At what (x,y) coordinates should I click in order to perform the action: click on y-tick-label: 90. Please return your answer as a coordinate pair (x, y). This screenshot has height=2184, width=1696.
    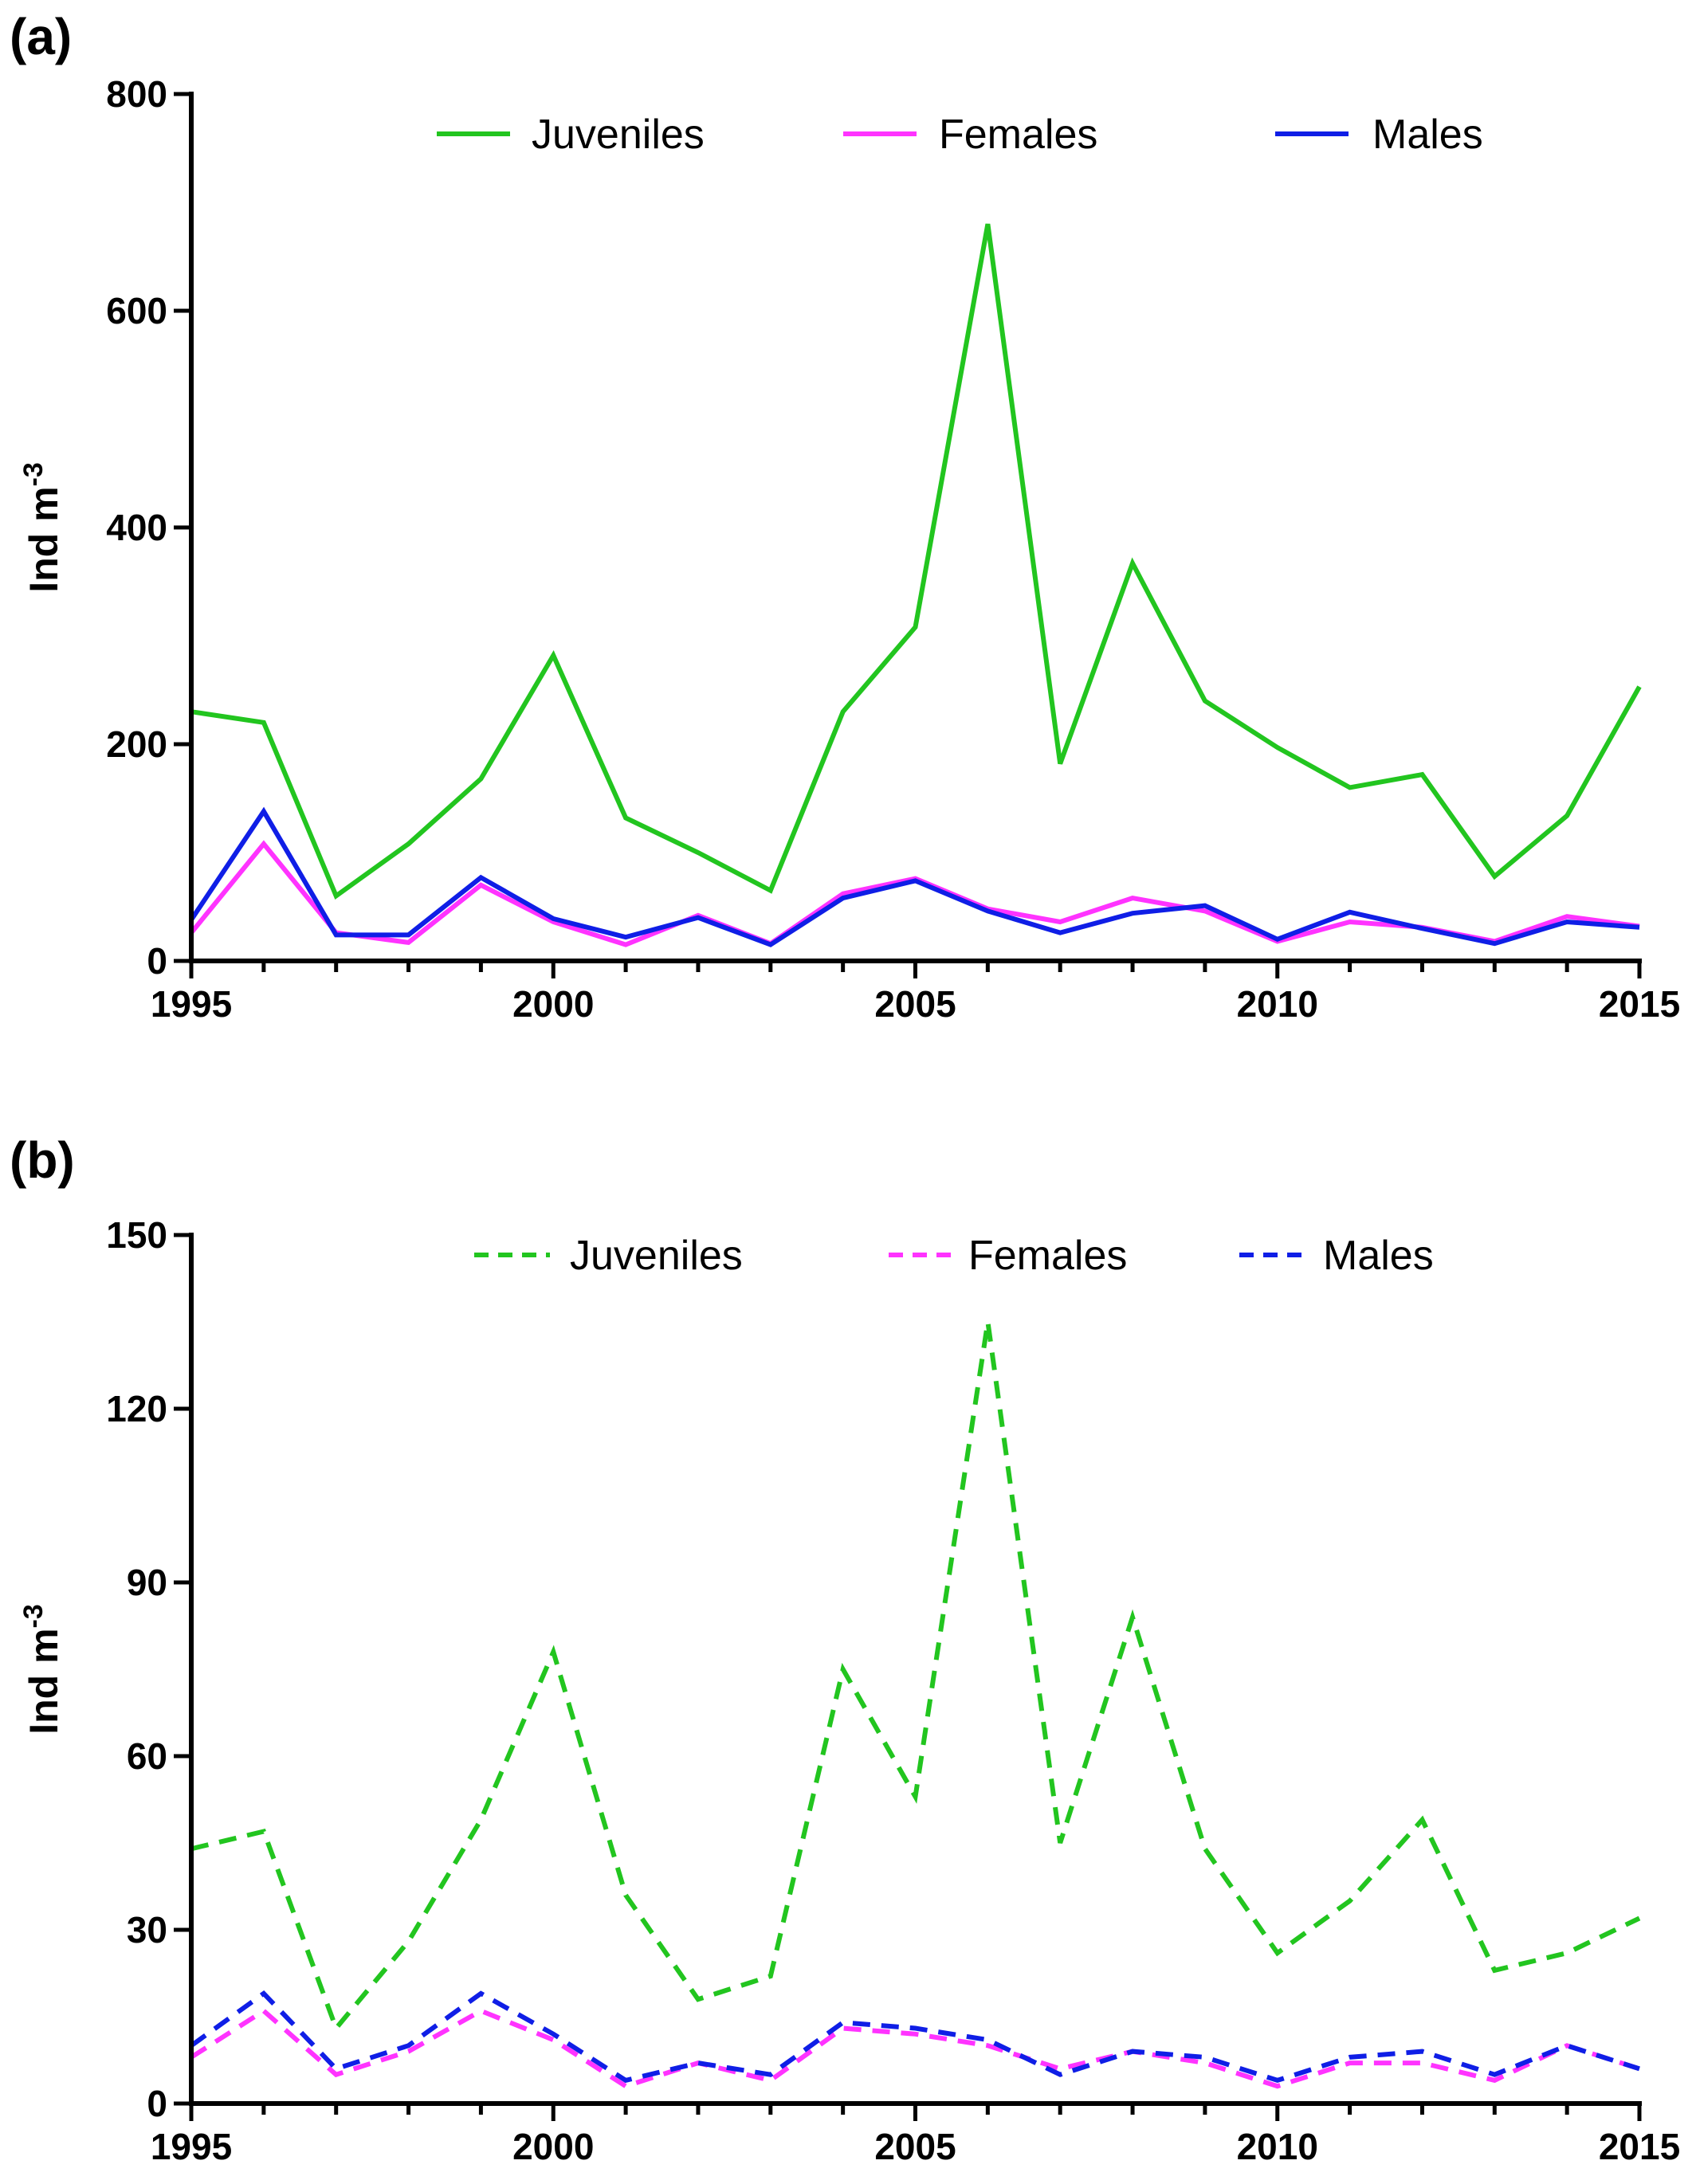
    Looking at the image, I should click on (147, 1582).